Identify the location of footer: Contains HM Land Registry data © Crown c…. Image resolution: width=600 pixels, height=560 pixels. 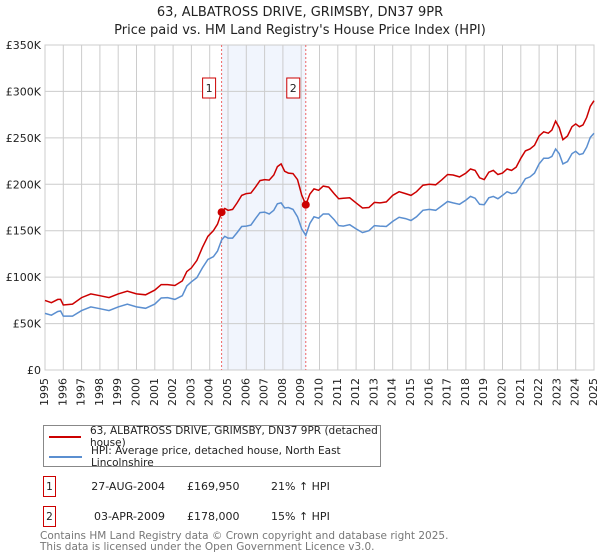
(244, 542).